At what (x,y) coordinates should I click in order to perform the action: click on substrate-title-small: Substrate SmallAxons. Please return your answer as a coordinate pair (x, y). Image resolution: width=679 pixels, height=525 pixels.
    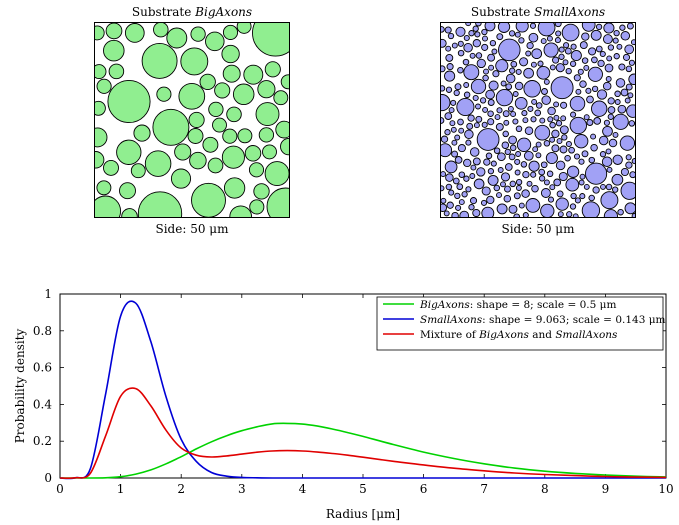
    Looking at the image, I should click on (538, 12).